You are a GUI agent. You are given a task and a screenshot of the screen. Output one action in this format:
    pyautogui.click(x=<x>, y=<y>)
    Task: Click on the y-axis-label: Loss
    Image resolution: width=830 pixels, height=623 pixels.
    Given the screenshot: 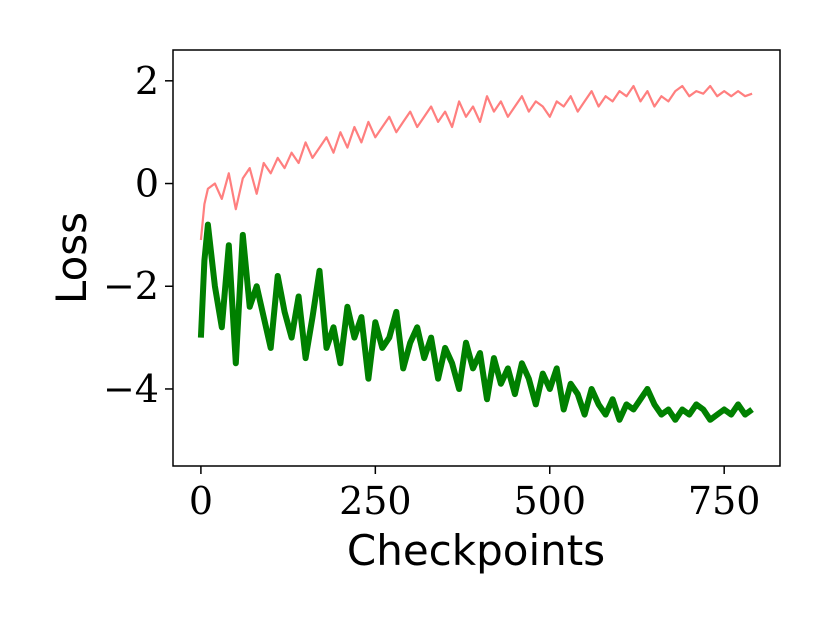 What is the action you would take?
    pyautogui.click(x=71, y=258)
    